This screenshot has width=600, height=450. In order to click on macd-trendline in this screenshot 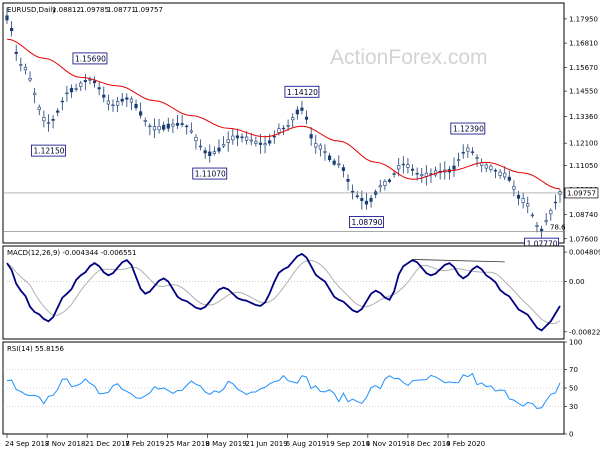, I will do `click(458, 261)`.